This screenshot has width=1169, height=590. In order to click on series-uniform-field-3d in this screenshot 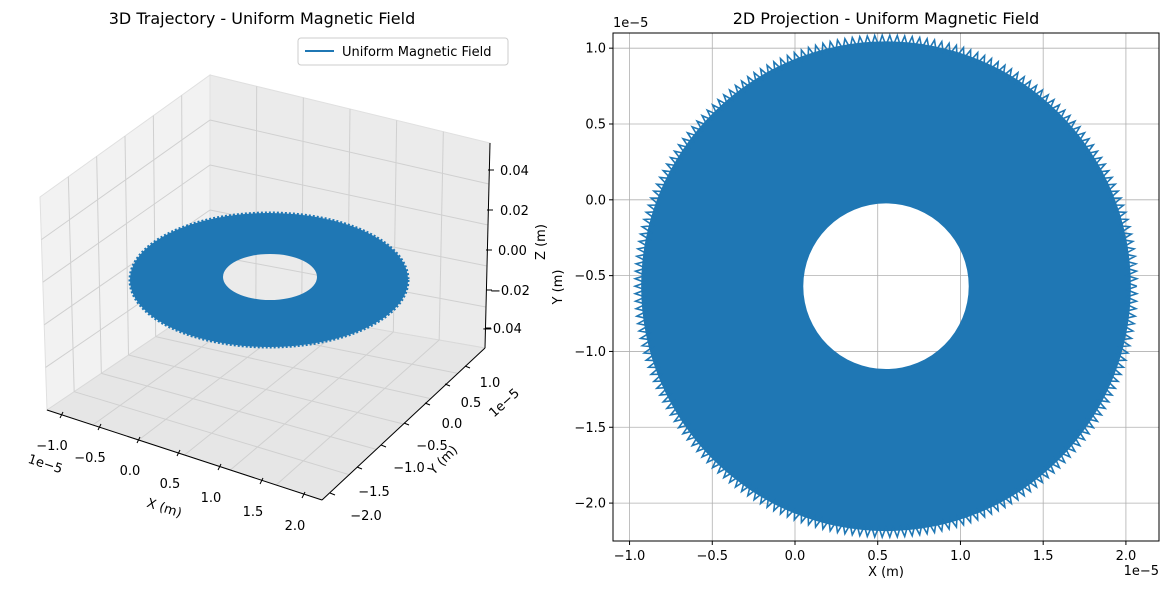, I will do `click(269, 280)`.